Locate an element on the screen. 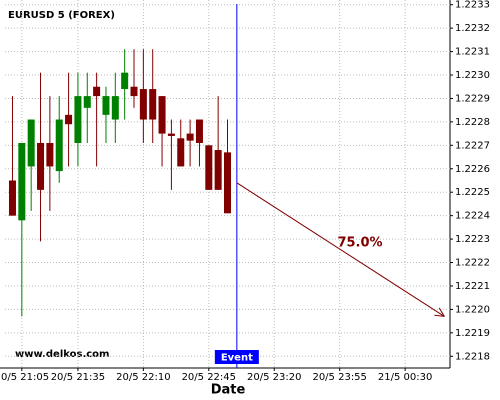 Image resolution: width=500 pixels, height=400 pixels. y-tick-label: 1.2228 is located at coordinates (472, 122).